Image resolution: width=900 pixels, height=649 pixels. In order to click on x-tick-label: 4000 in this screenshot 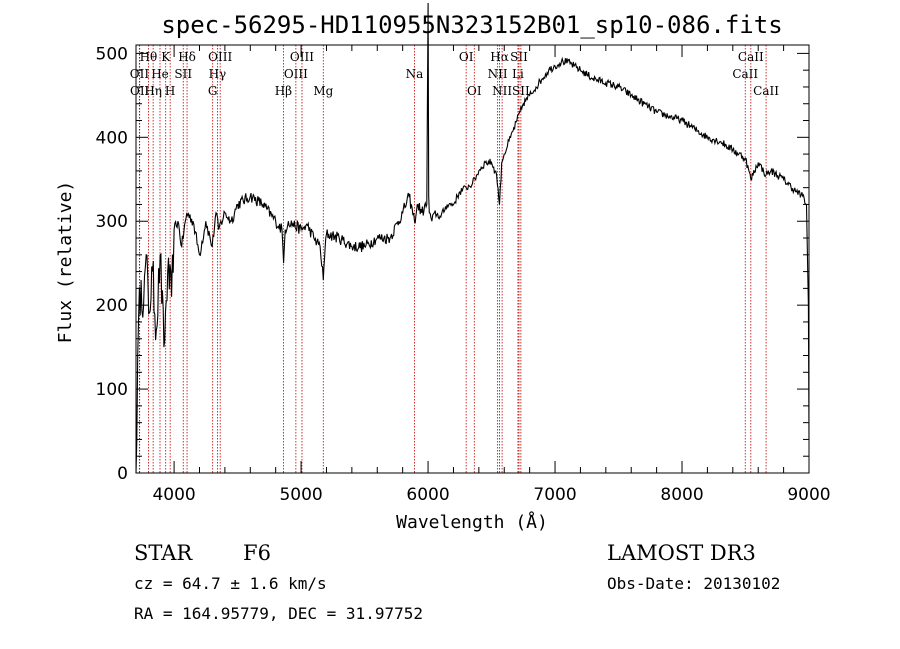, I will do `click(173, 495)`.